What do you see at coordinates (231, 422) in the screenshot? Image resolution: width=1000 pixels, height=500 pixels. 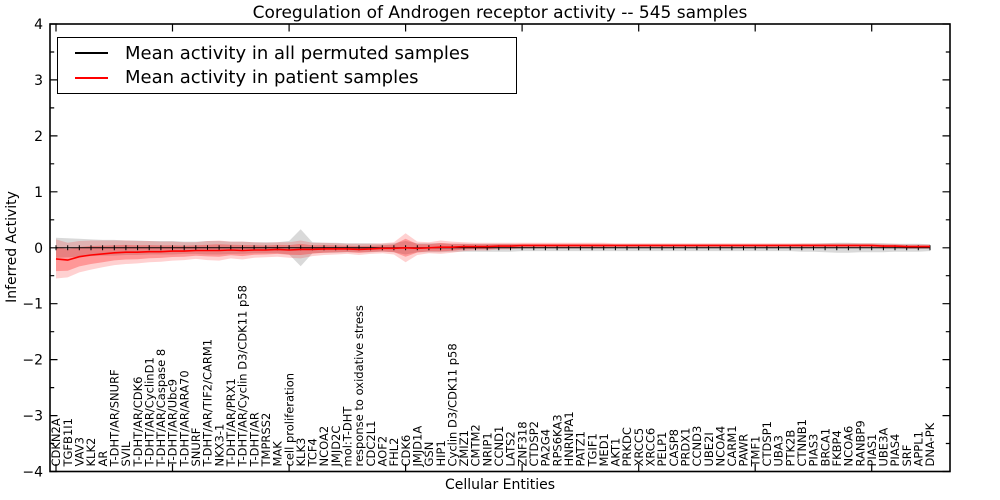 I see `x-category-label: T-DHT/AR/PRX1` at bounding box center [231, 422].